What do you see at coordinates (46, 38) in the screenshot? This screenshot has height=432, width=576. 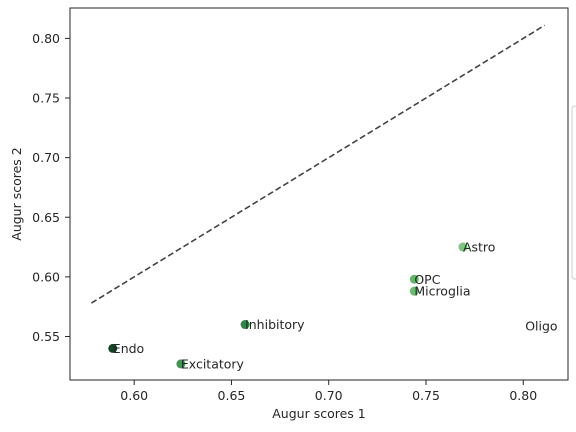 I see `y-tick-label: 0.80` at bounding box center [46, 38].